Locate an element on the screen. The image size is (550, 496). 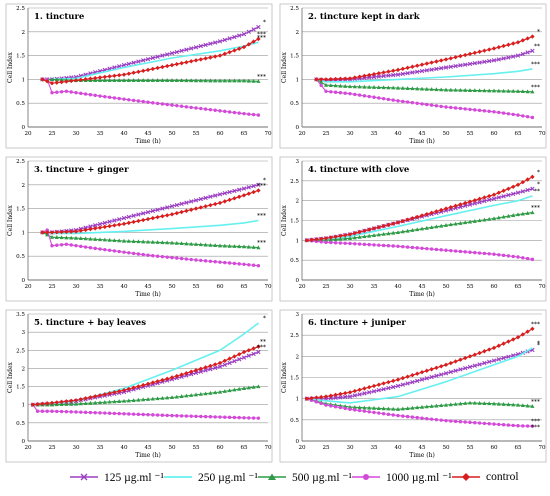
x-tick-label: 30 is located at coordinates (76, 287).